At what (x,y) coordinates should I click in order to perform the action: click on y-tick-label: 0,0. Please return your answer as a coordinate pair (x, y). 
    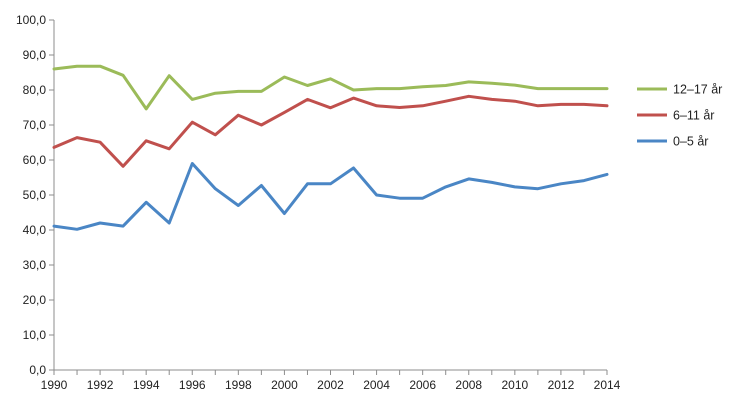
    Looking at the image, I should click on (37, 370).